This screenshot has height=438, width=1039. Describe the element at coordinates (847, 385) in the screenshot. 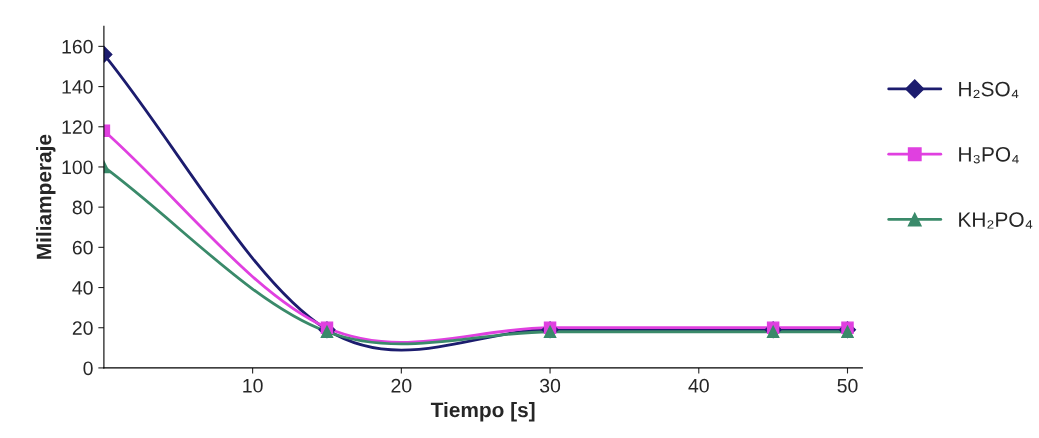

I see `x-tick-label: 50` at that location.